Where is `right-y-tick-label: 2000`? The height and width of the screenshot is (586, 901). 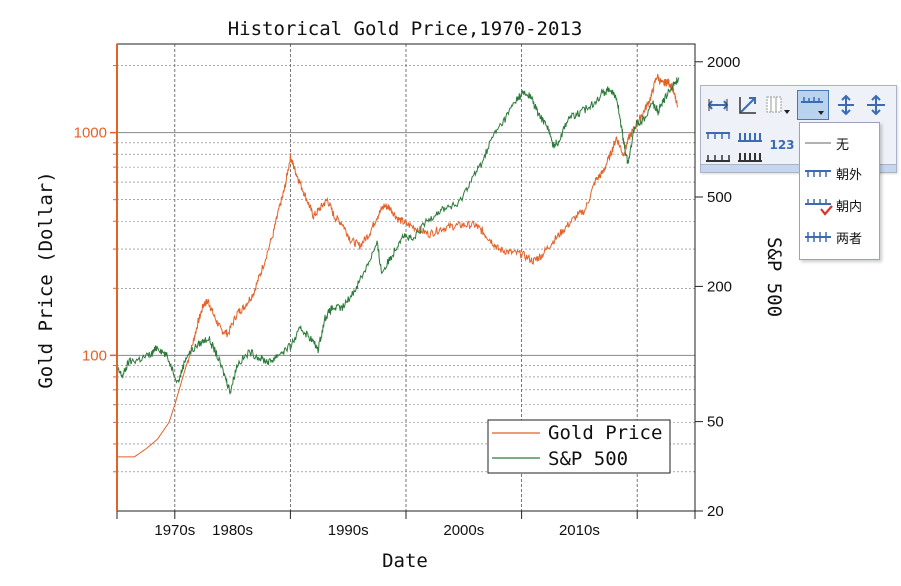 right-y-tick-label: 2000 is located at coordinates (723, 62).